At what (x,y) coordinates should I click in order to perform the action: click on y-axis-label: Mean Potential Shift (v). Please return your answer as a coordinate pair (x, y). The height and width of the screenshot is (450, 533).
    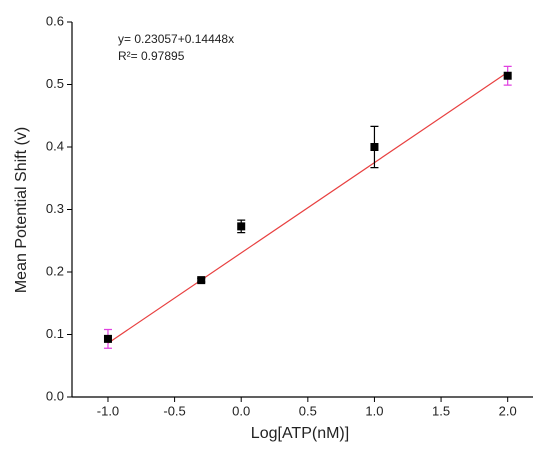
    Looking at the image, I should click on (21, 210).